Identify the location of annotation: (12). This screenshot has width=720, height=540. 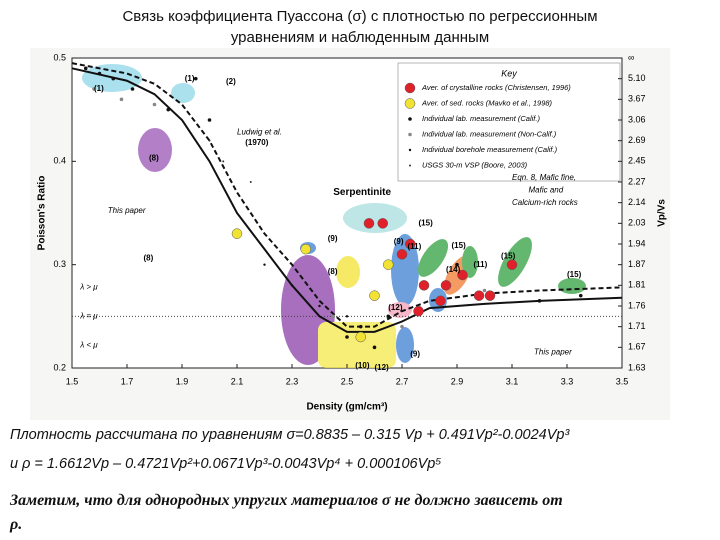
(382, 367).